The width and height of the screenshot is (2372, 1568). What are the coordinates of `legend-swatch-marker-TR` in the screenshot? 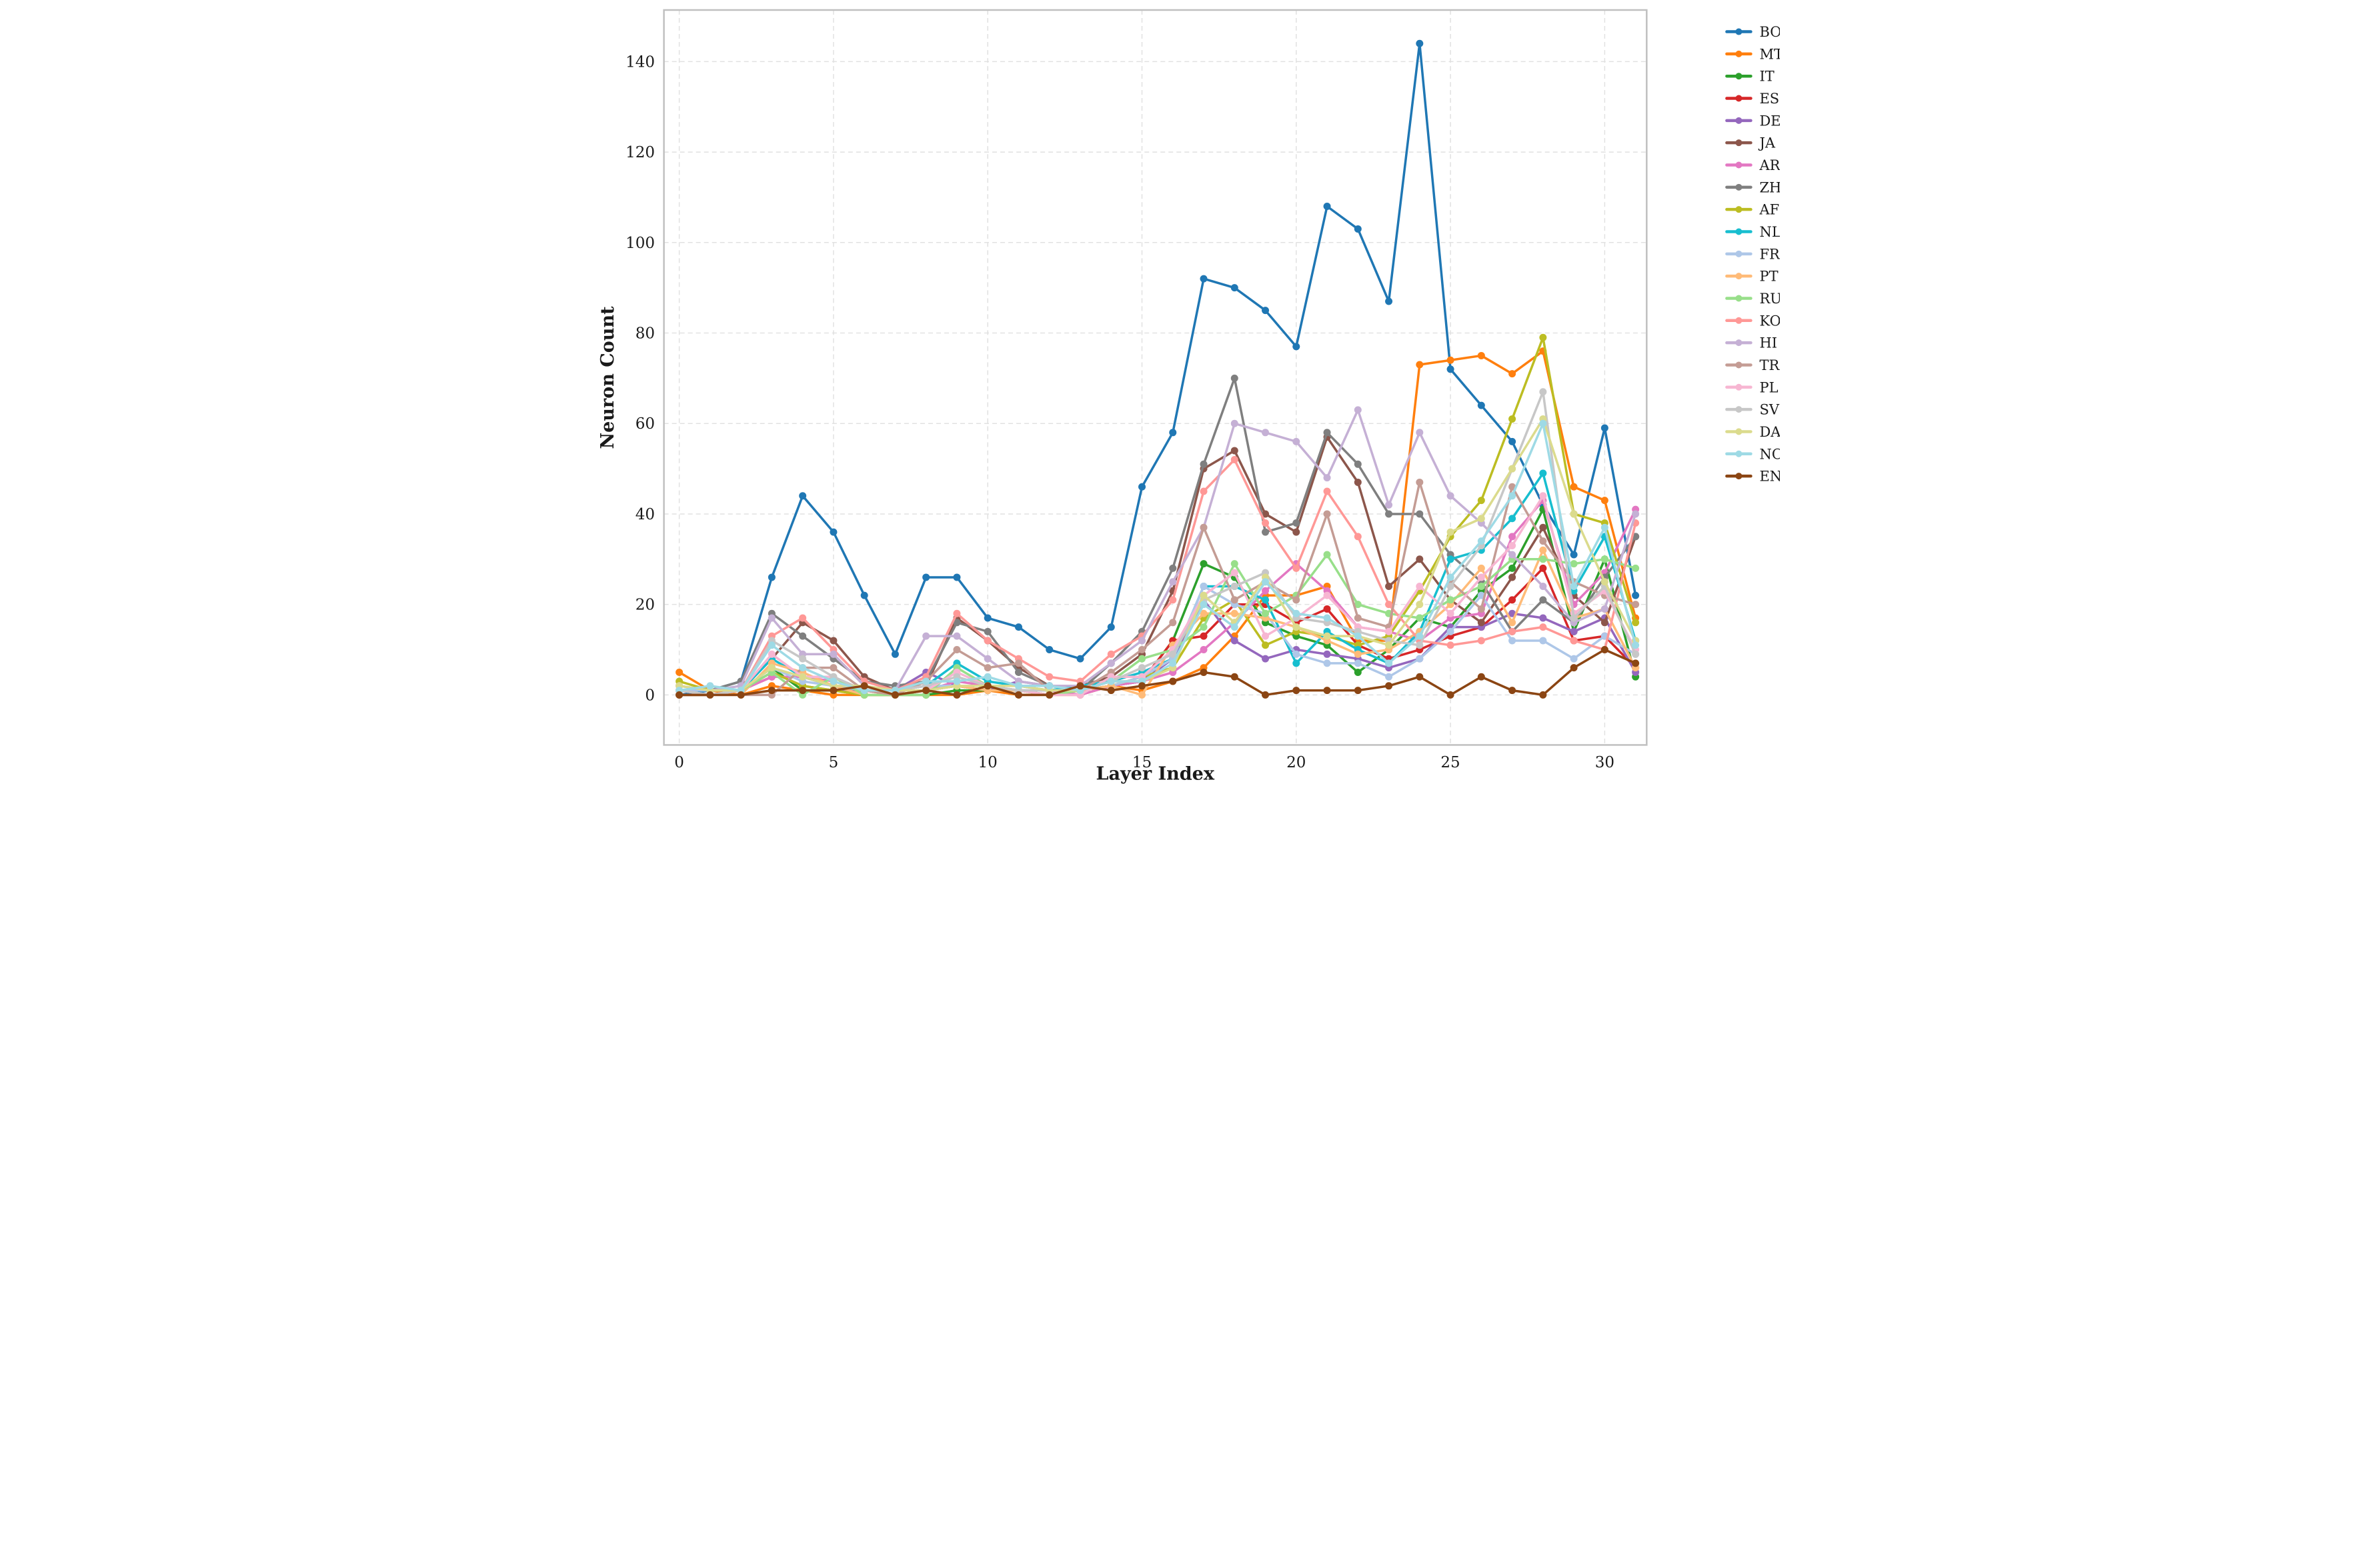 It's located at (1738, 365).